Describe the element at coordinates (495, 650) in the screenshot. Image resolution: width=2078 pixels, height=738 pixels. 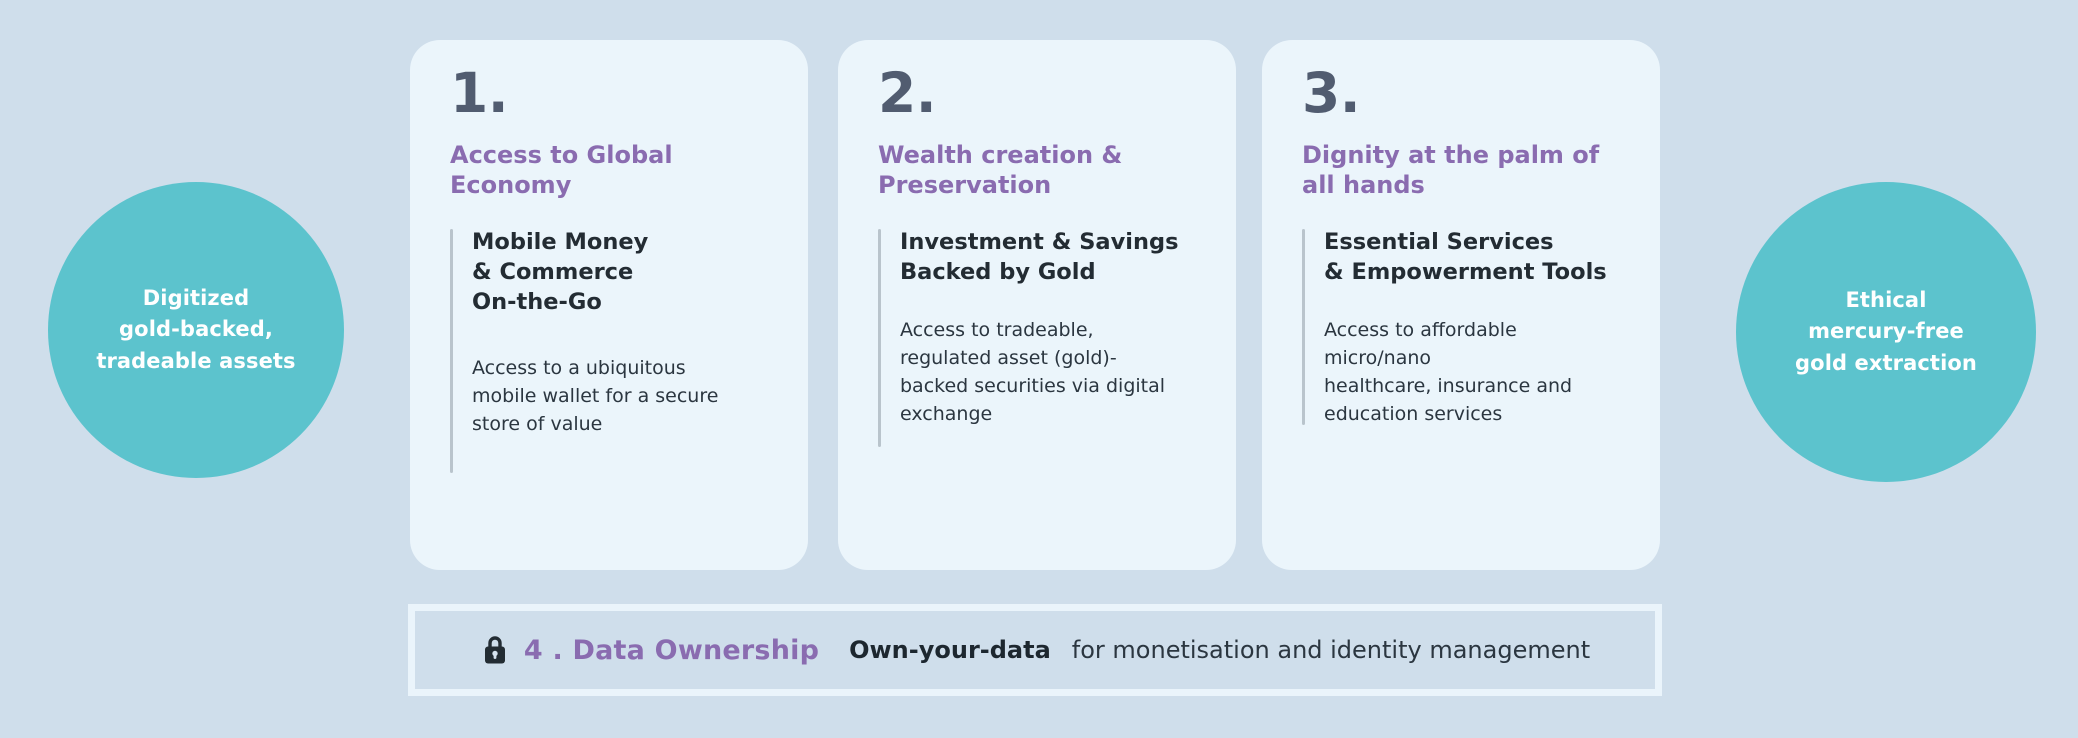
I see `lock-icon` at that location.